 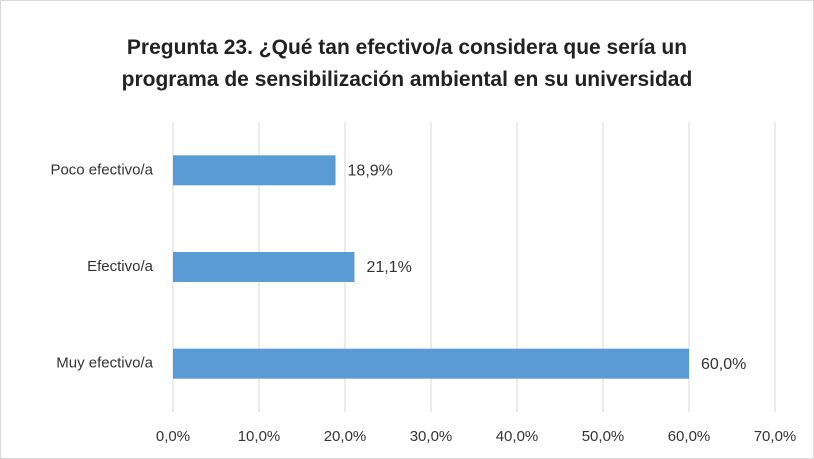 What do you see at coordinates (173, 436) in the screenshot?
I see `x-tick-label: 0,0%` at bounding box center [173, 436].